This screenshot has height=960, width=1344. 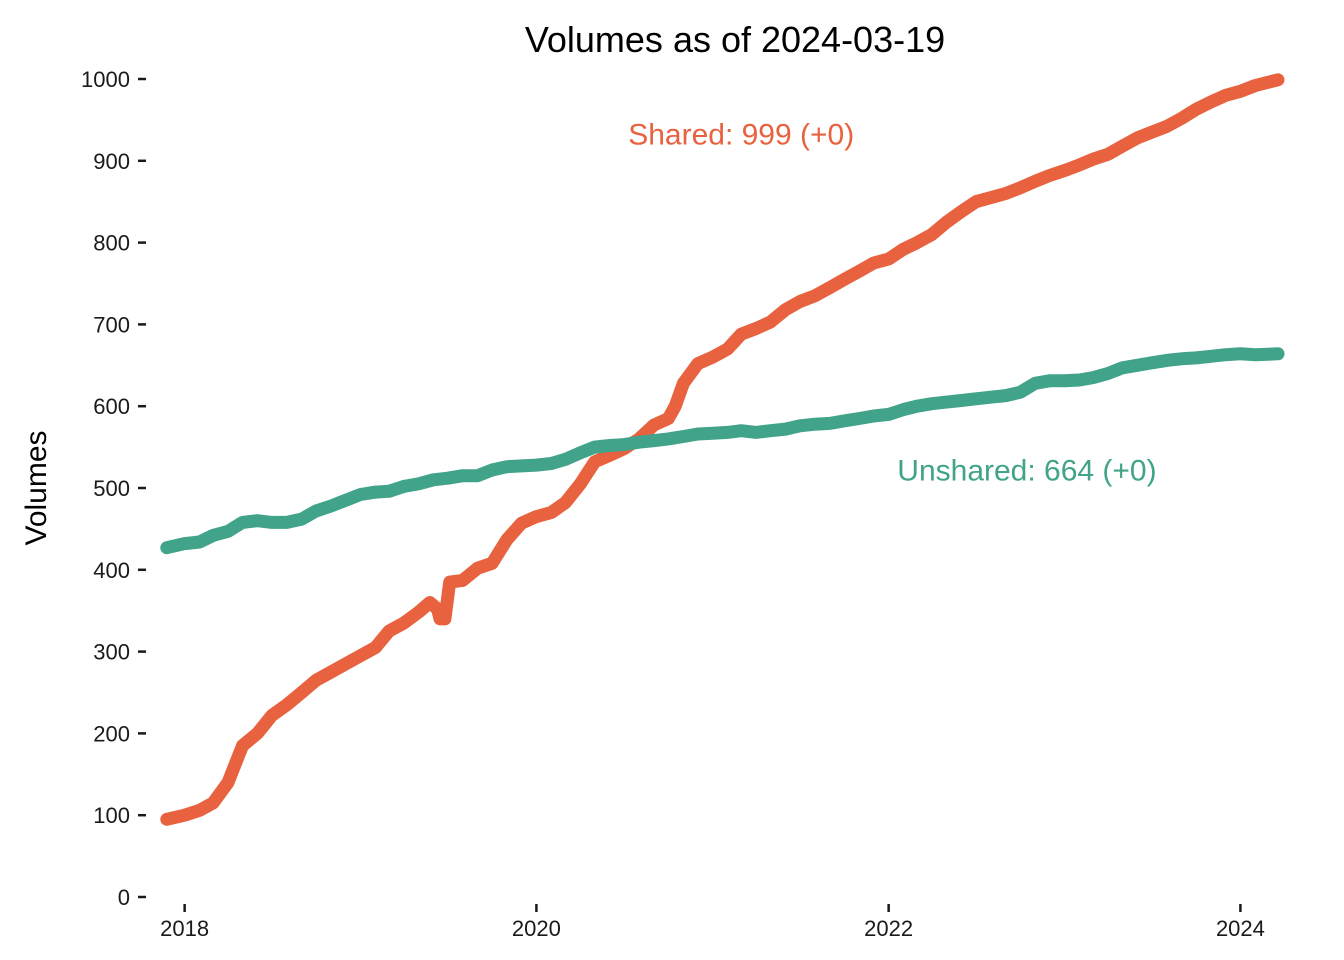 What do you see at coordinates (111, 733) in the screenshot?
I see `y-tick-label: 200` at bounding box center [111, 733].